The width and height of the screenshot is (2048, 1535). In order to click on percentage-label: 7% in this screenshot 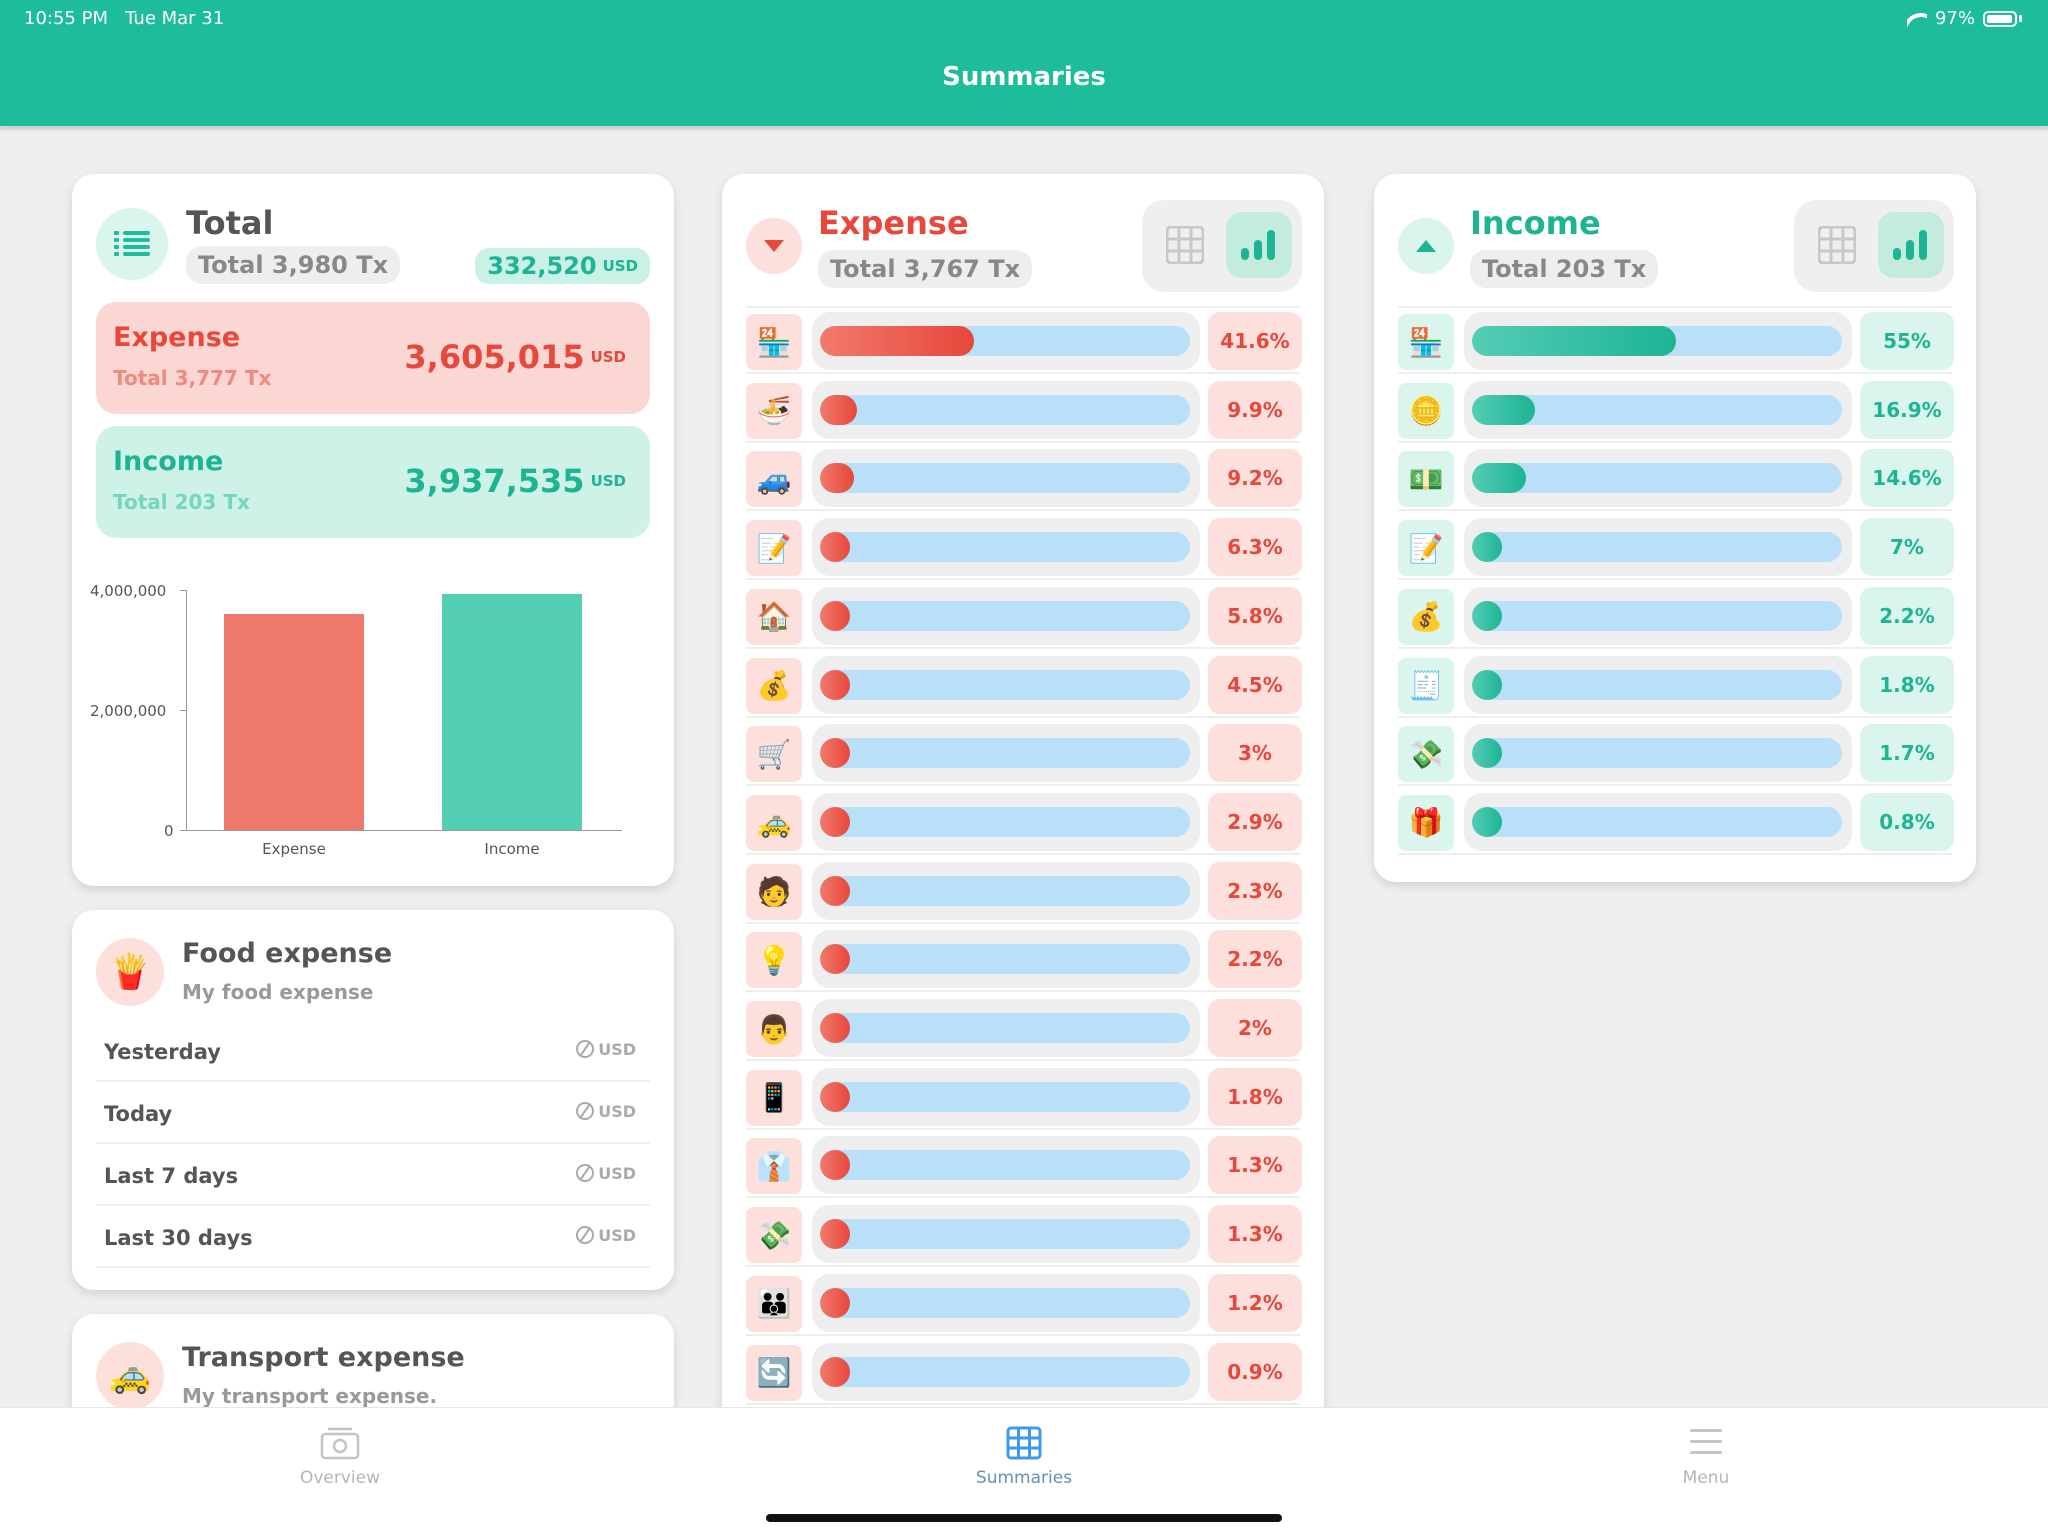, I will do `click(1907, 547)`.